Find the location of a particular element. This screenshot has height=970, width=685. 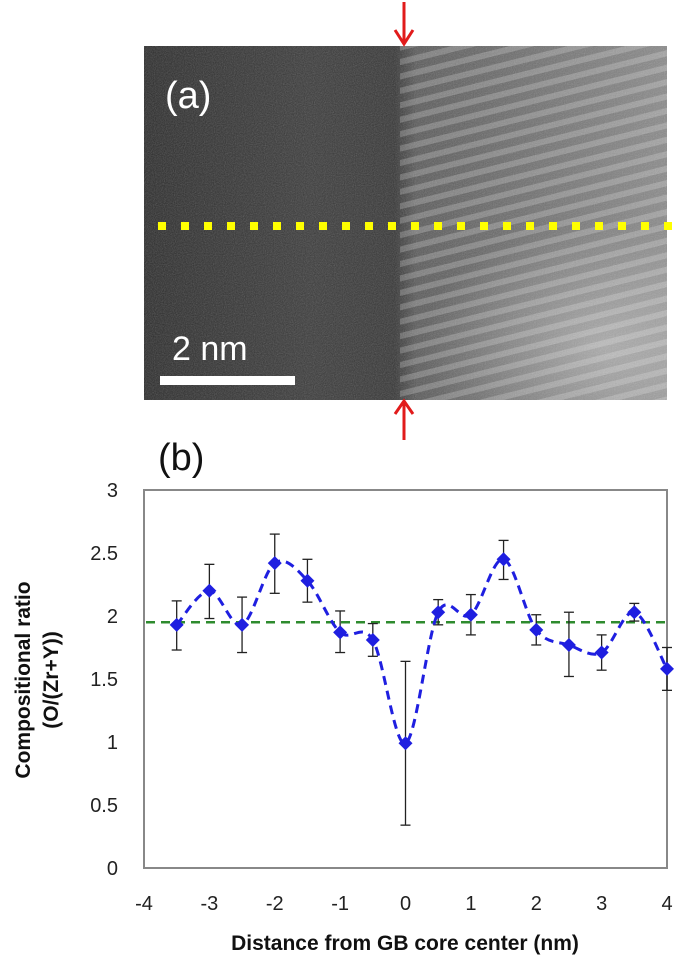

scale-bar-label: 2 nm is located at coordinates (210, 349).